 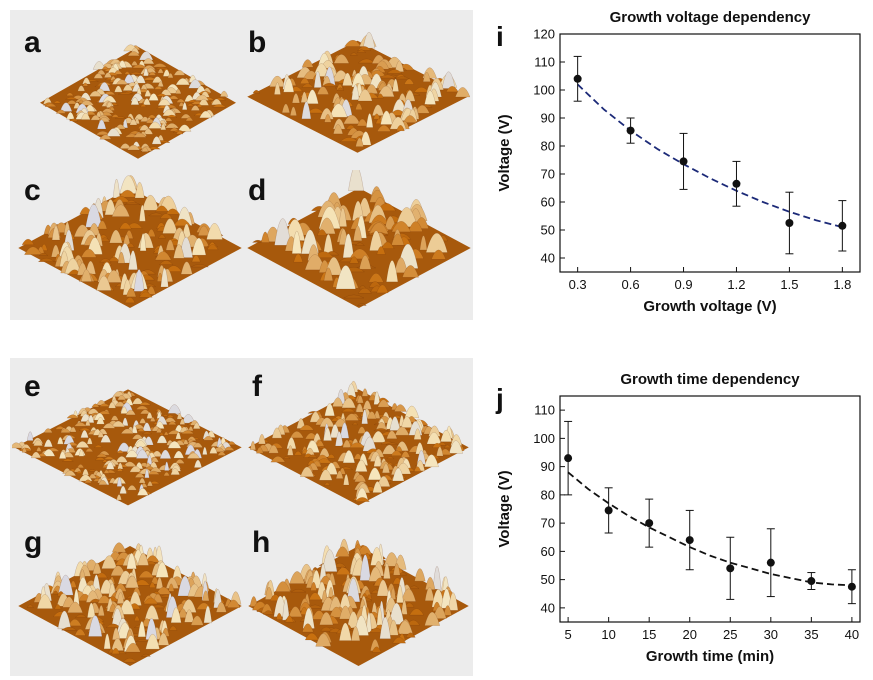 I want to click on y-tick-label: 50, so click(x=548, y=230).